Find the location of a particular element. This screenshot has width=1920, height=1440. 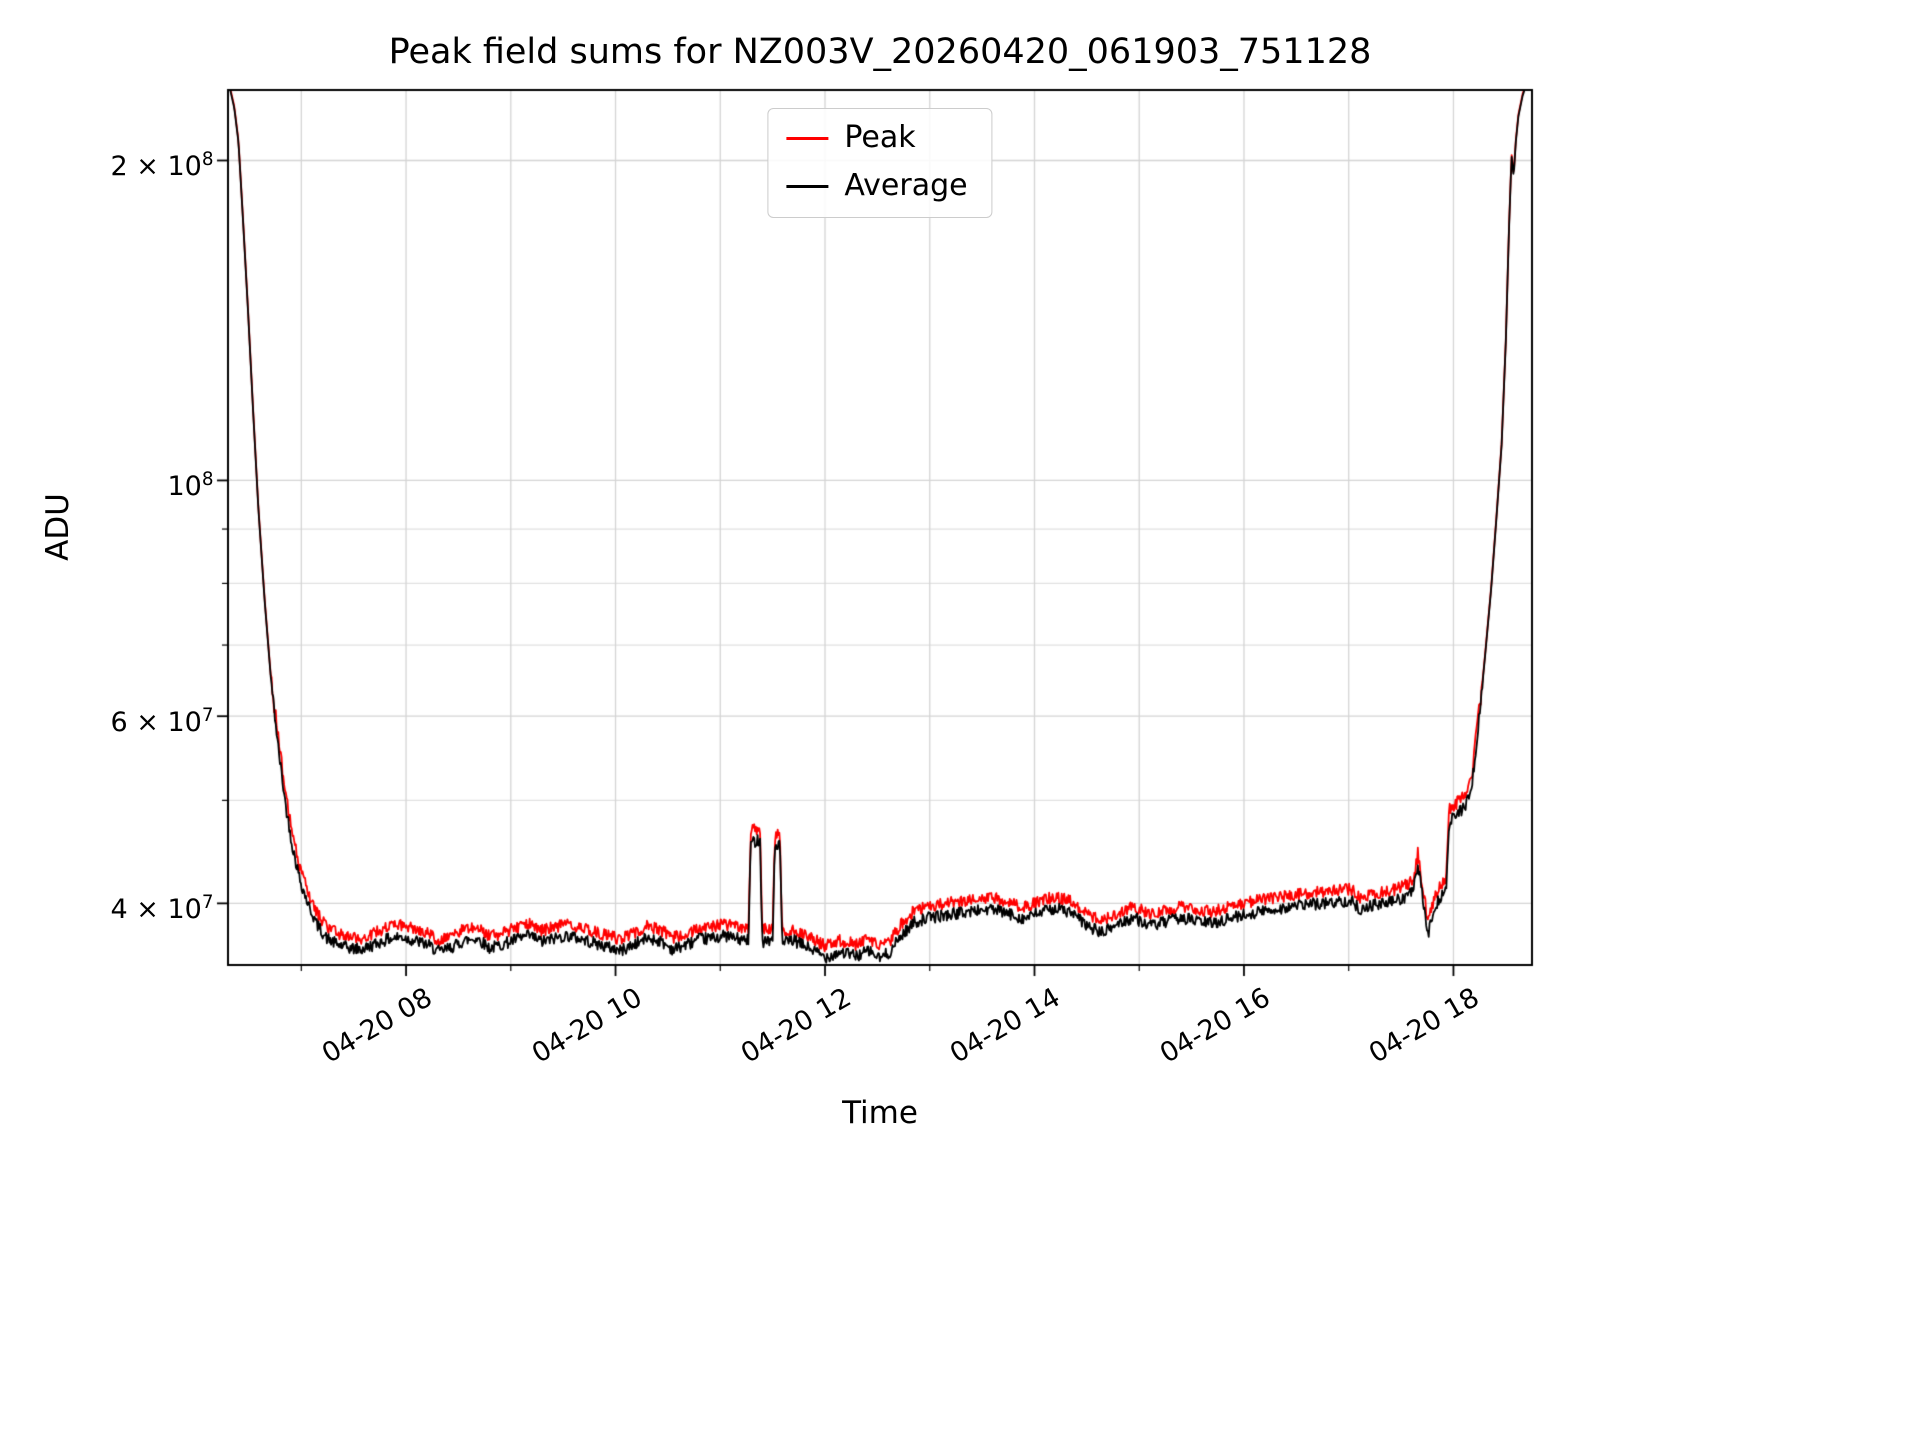

y-tick-label: 2 × 108 is located at coordinates (162, 166).